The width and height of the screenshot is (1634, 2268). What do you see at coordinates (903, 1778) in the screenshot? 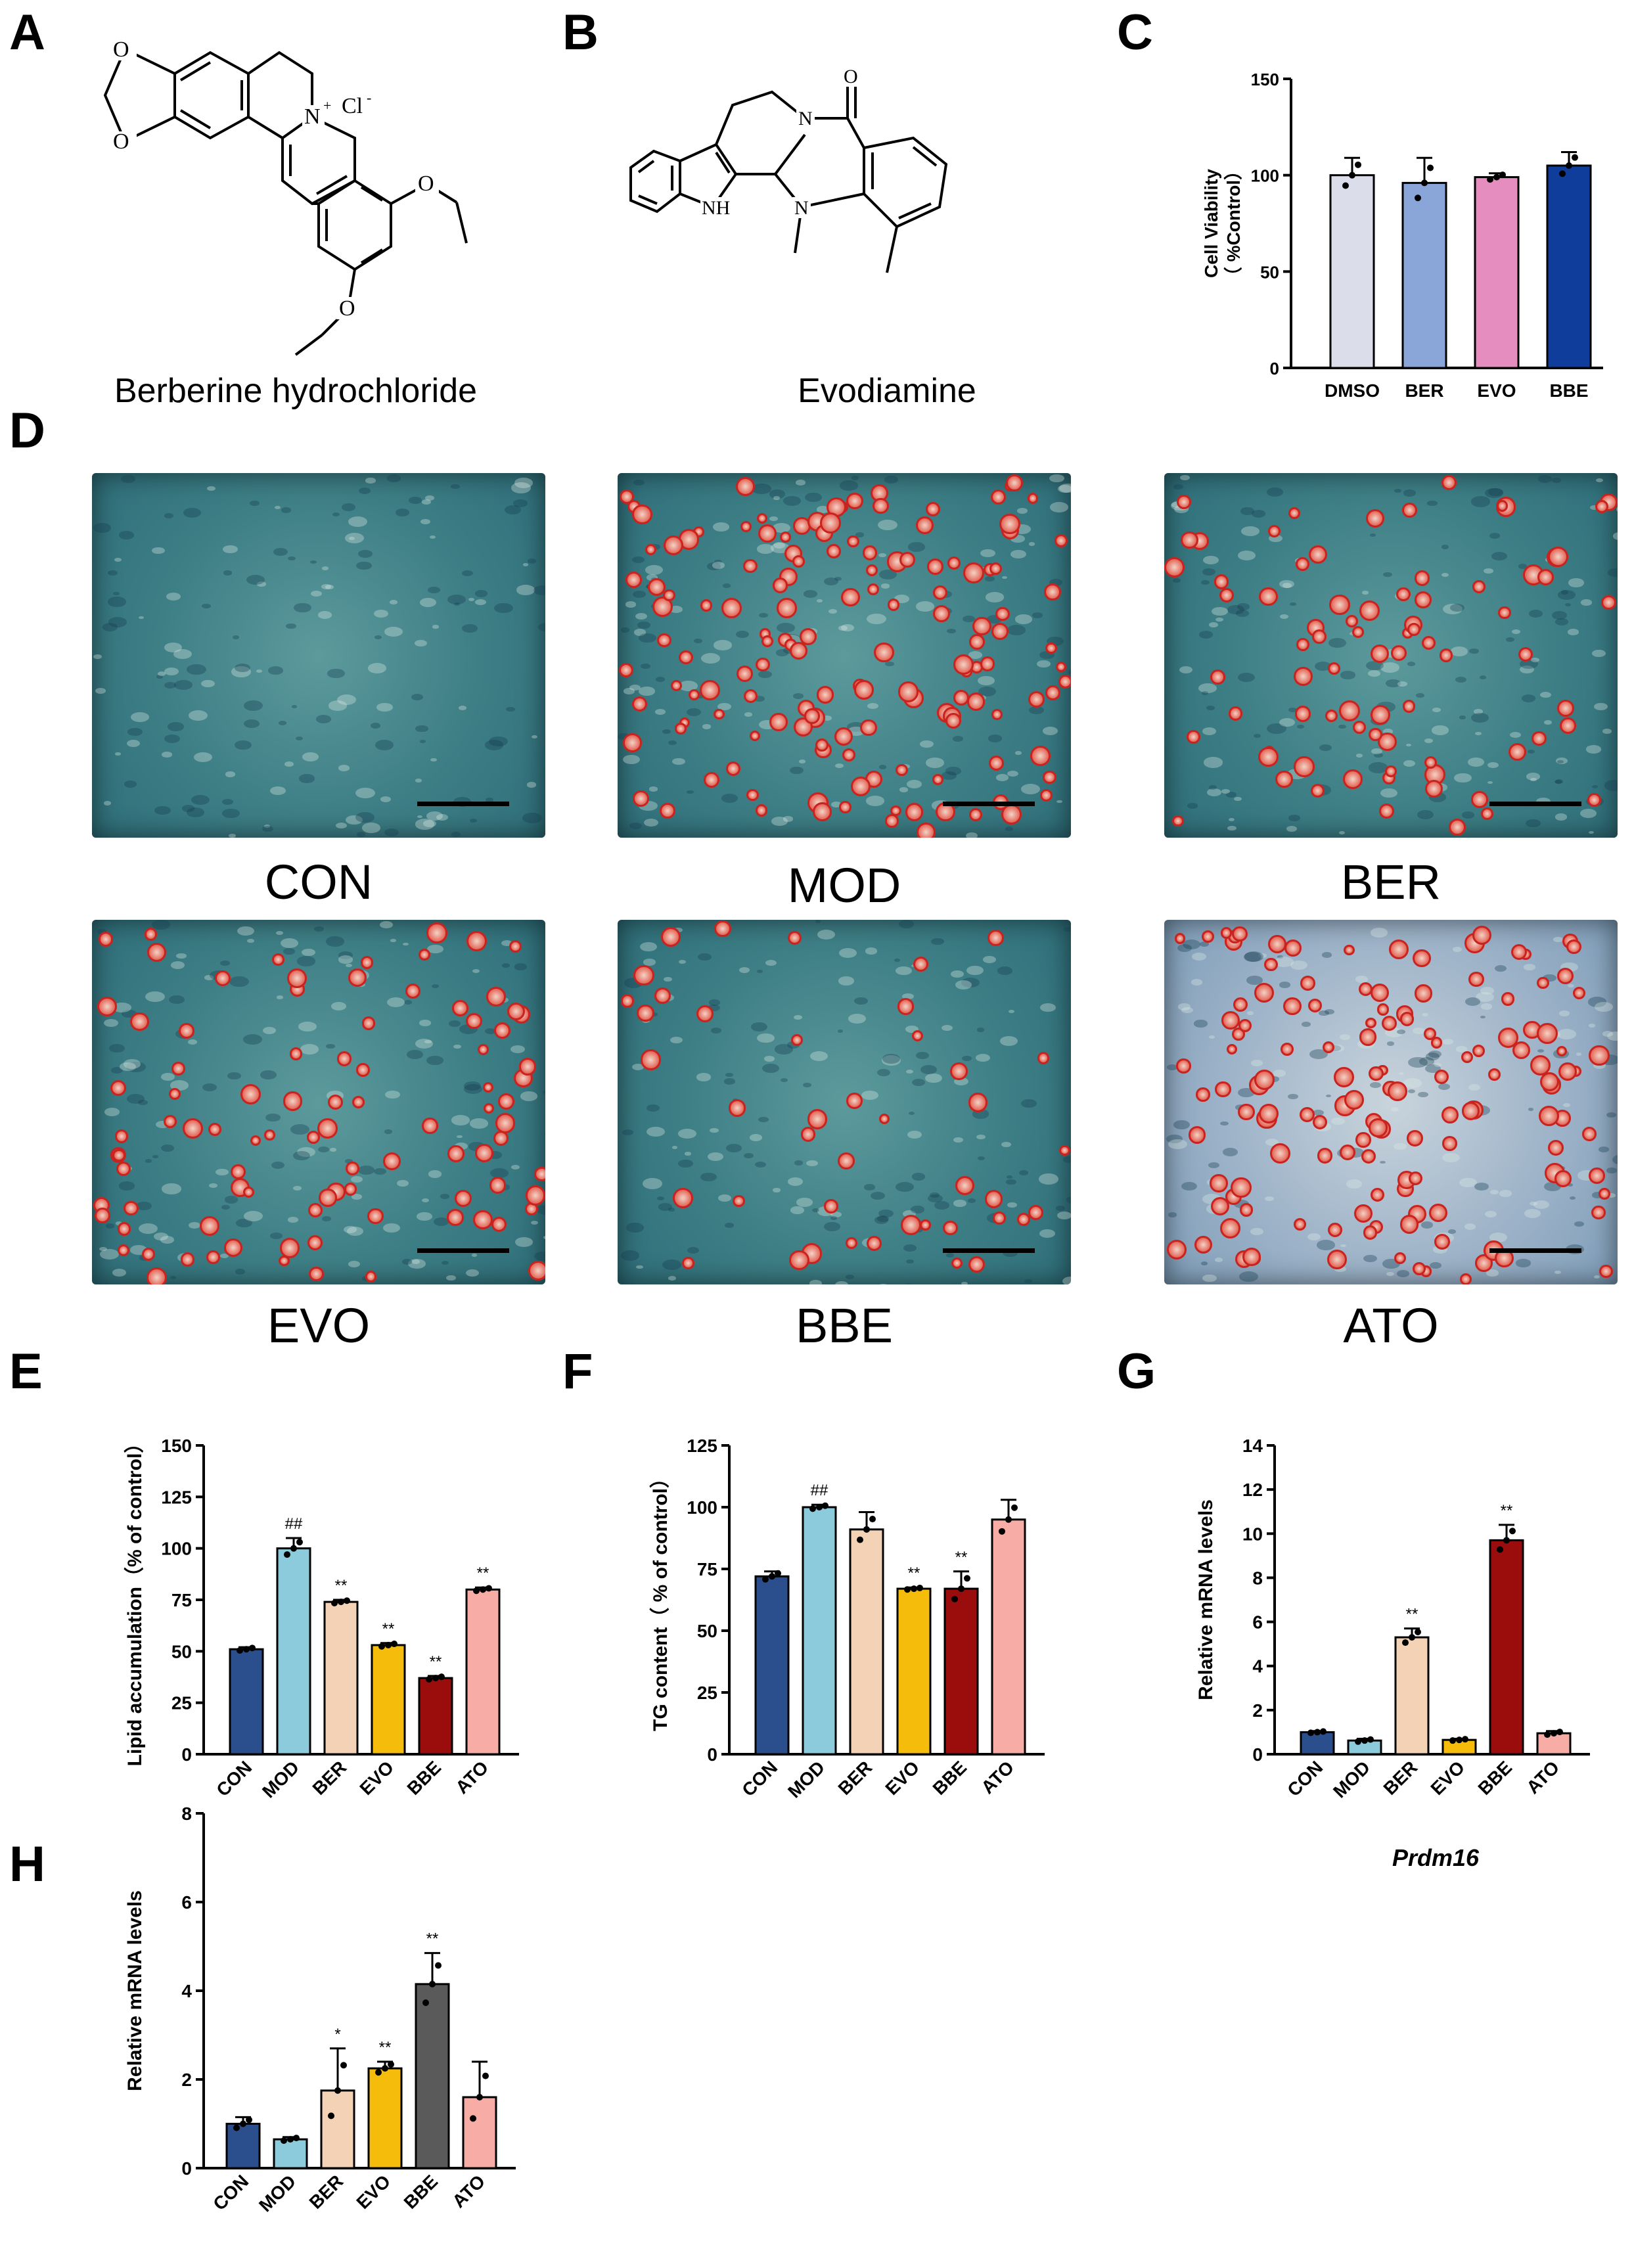
I see `x-tick-label: EVO` at bounding box center [903, 1778].